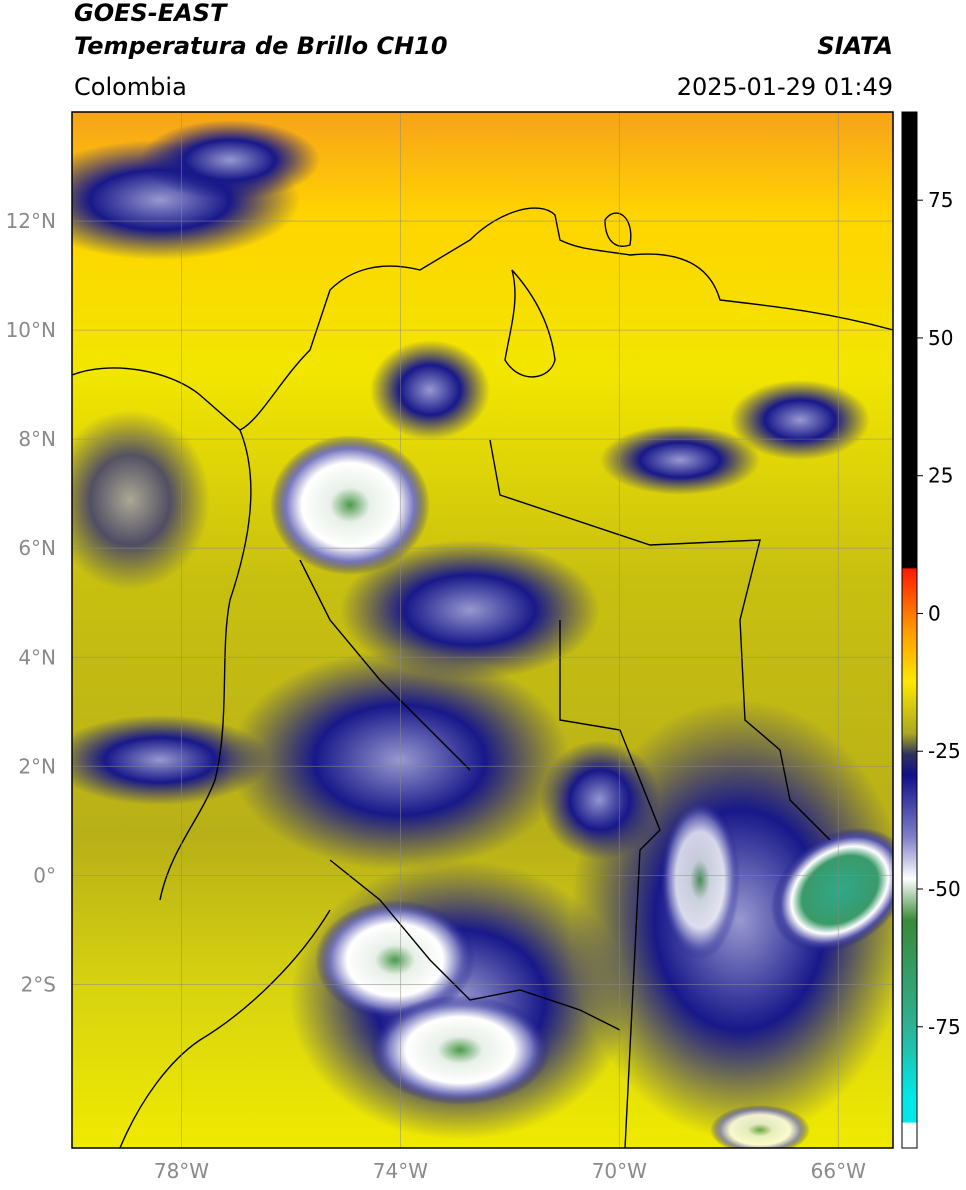 Image resolution: width=966 pixels, height=1190 pixels. Describe the element at coordinates (619, 1171) in the screenshot. I see `lon-tick-label: 70°W` at that location.